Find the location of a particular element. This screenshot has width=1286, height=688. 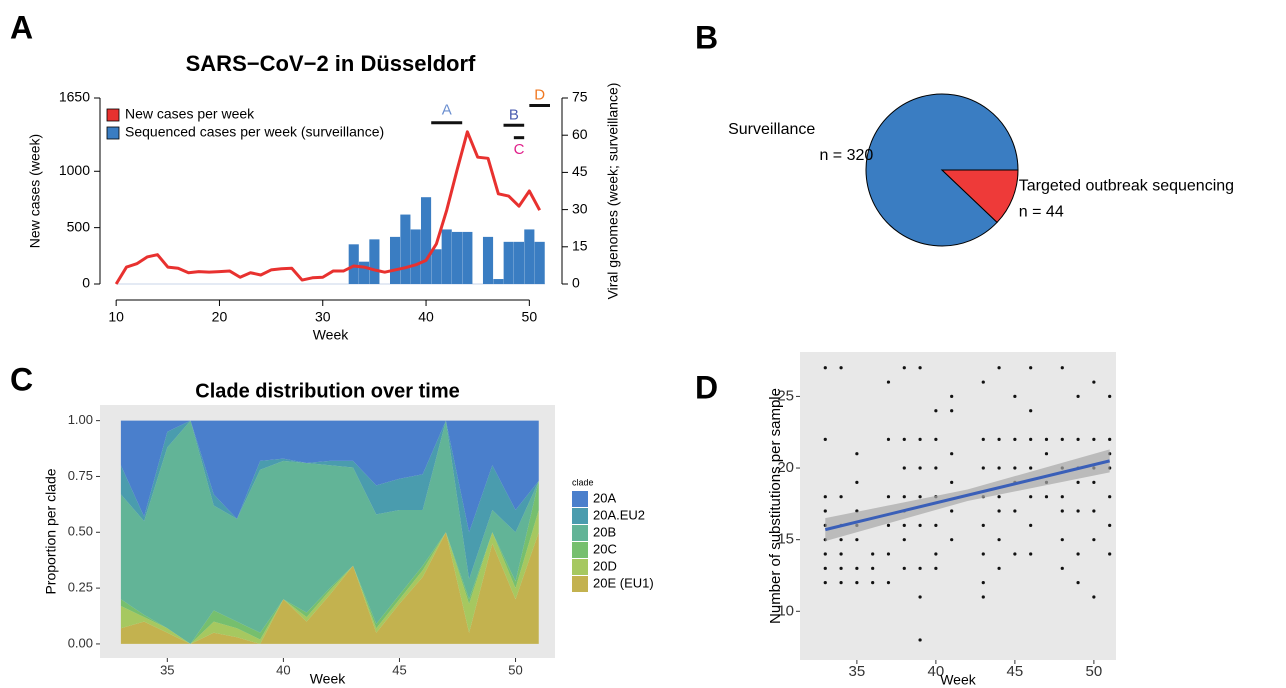

x-tick-label: 35 is located at coordinates (167, 669).